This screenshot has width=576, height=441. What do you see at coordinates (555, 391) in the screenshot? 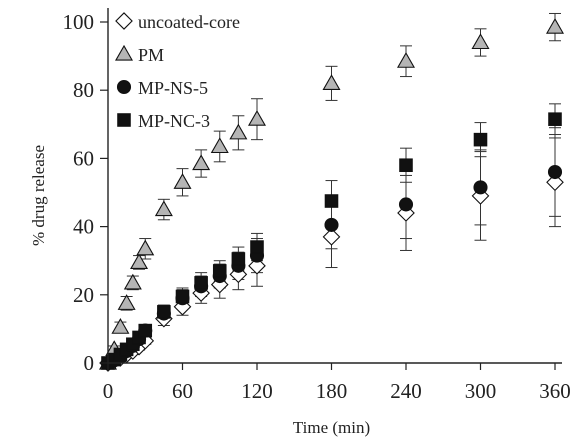
I see `x-tick-label: 360` at bounding box center [555, 391].